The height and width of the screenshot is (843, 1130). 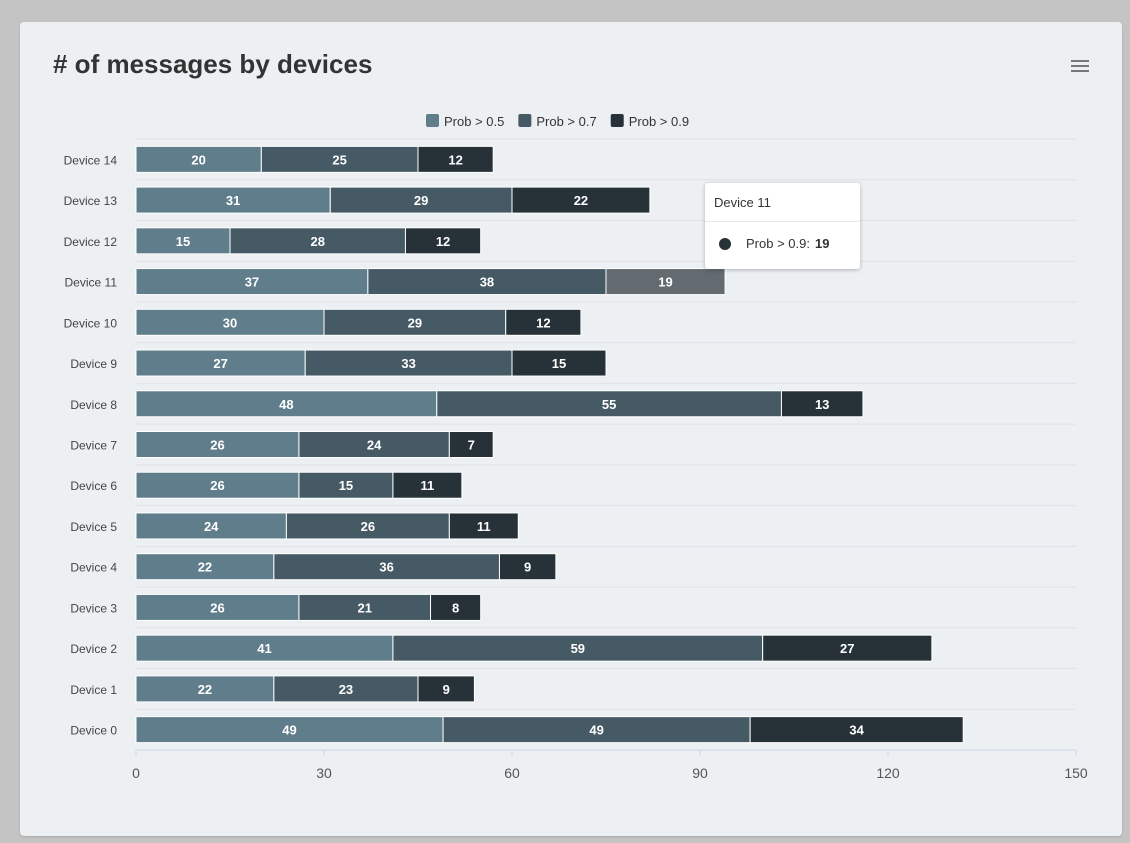 I want to click on chart-tooltip: Device 11 Prob > 0.9: 19, so click(x=782, y=226).